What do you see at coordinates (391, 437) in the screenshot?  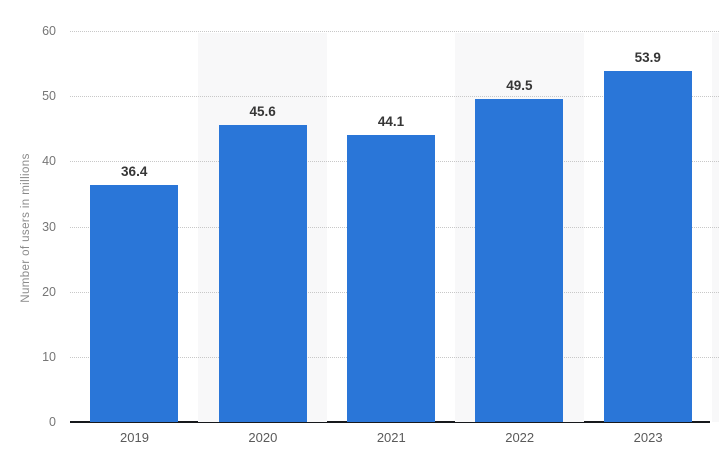 I see `x-tick-label-2021: 2021` at bounding box center [391, 437].